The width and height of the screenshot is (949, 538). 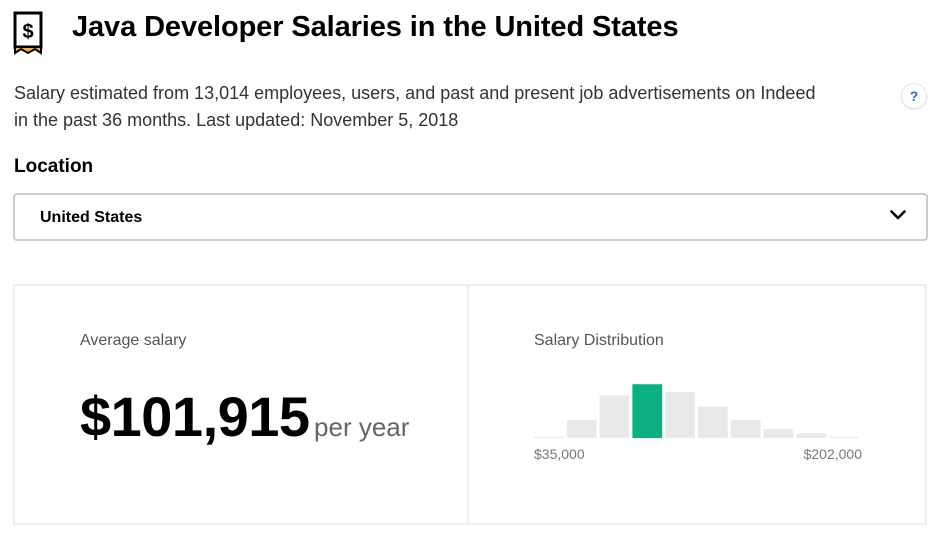 What do you see at coordinates (696, 411) in the screenshot?
I see `salary-histogram` at bounding box center [696, 411].